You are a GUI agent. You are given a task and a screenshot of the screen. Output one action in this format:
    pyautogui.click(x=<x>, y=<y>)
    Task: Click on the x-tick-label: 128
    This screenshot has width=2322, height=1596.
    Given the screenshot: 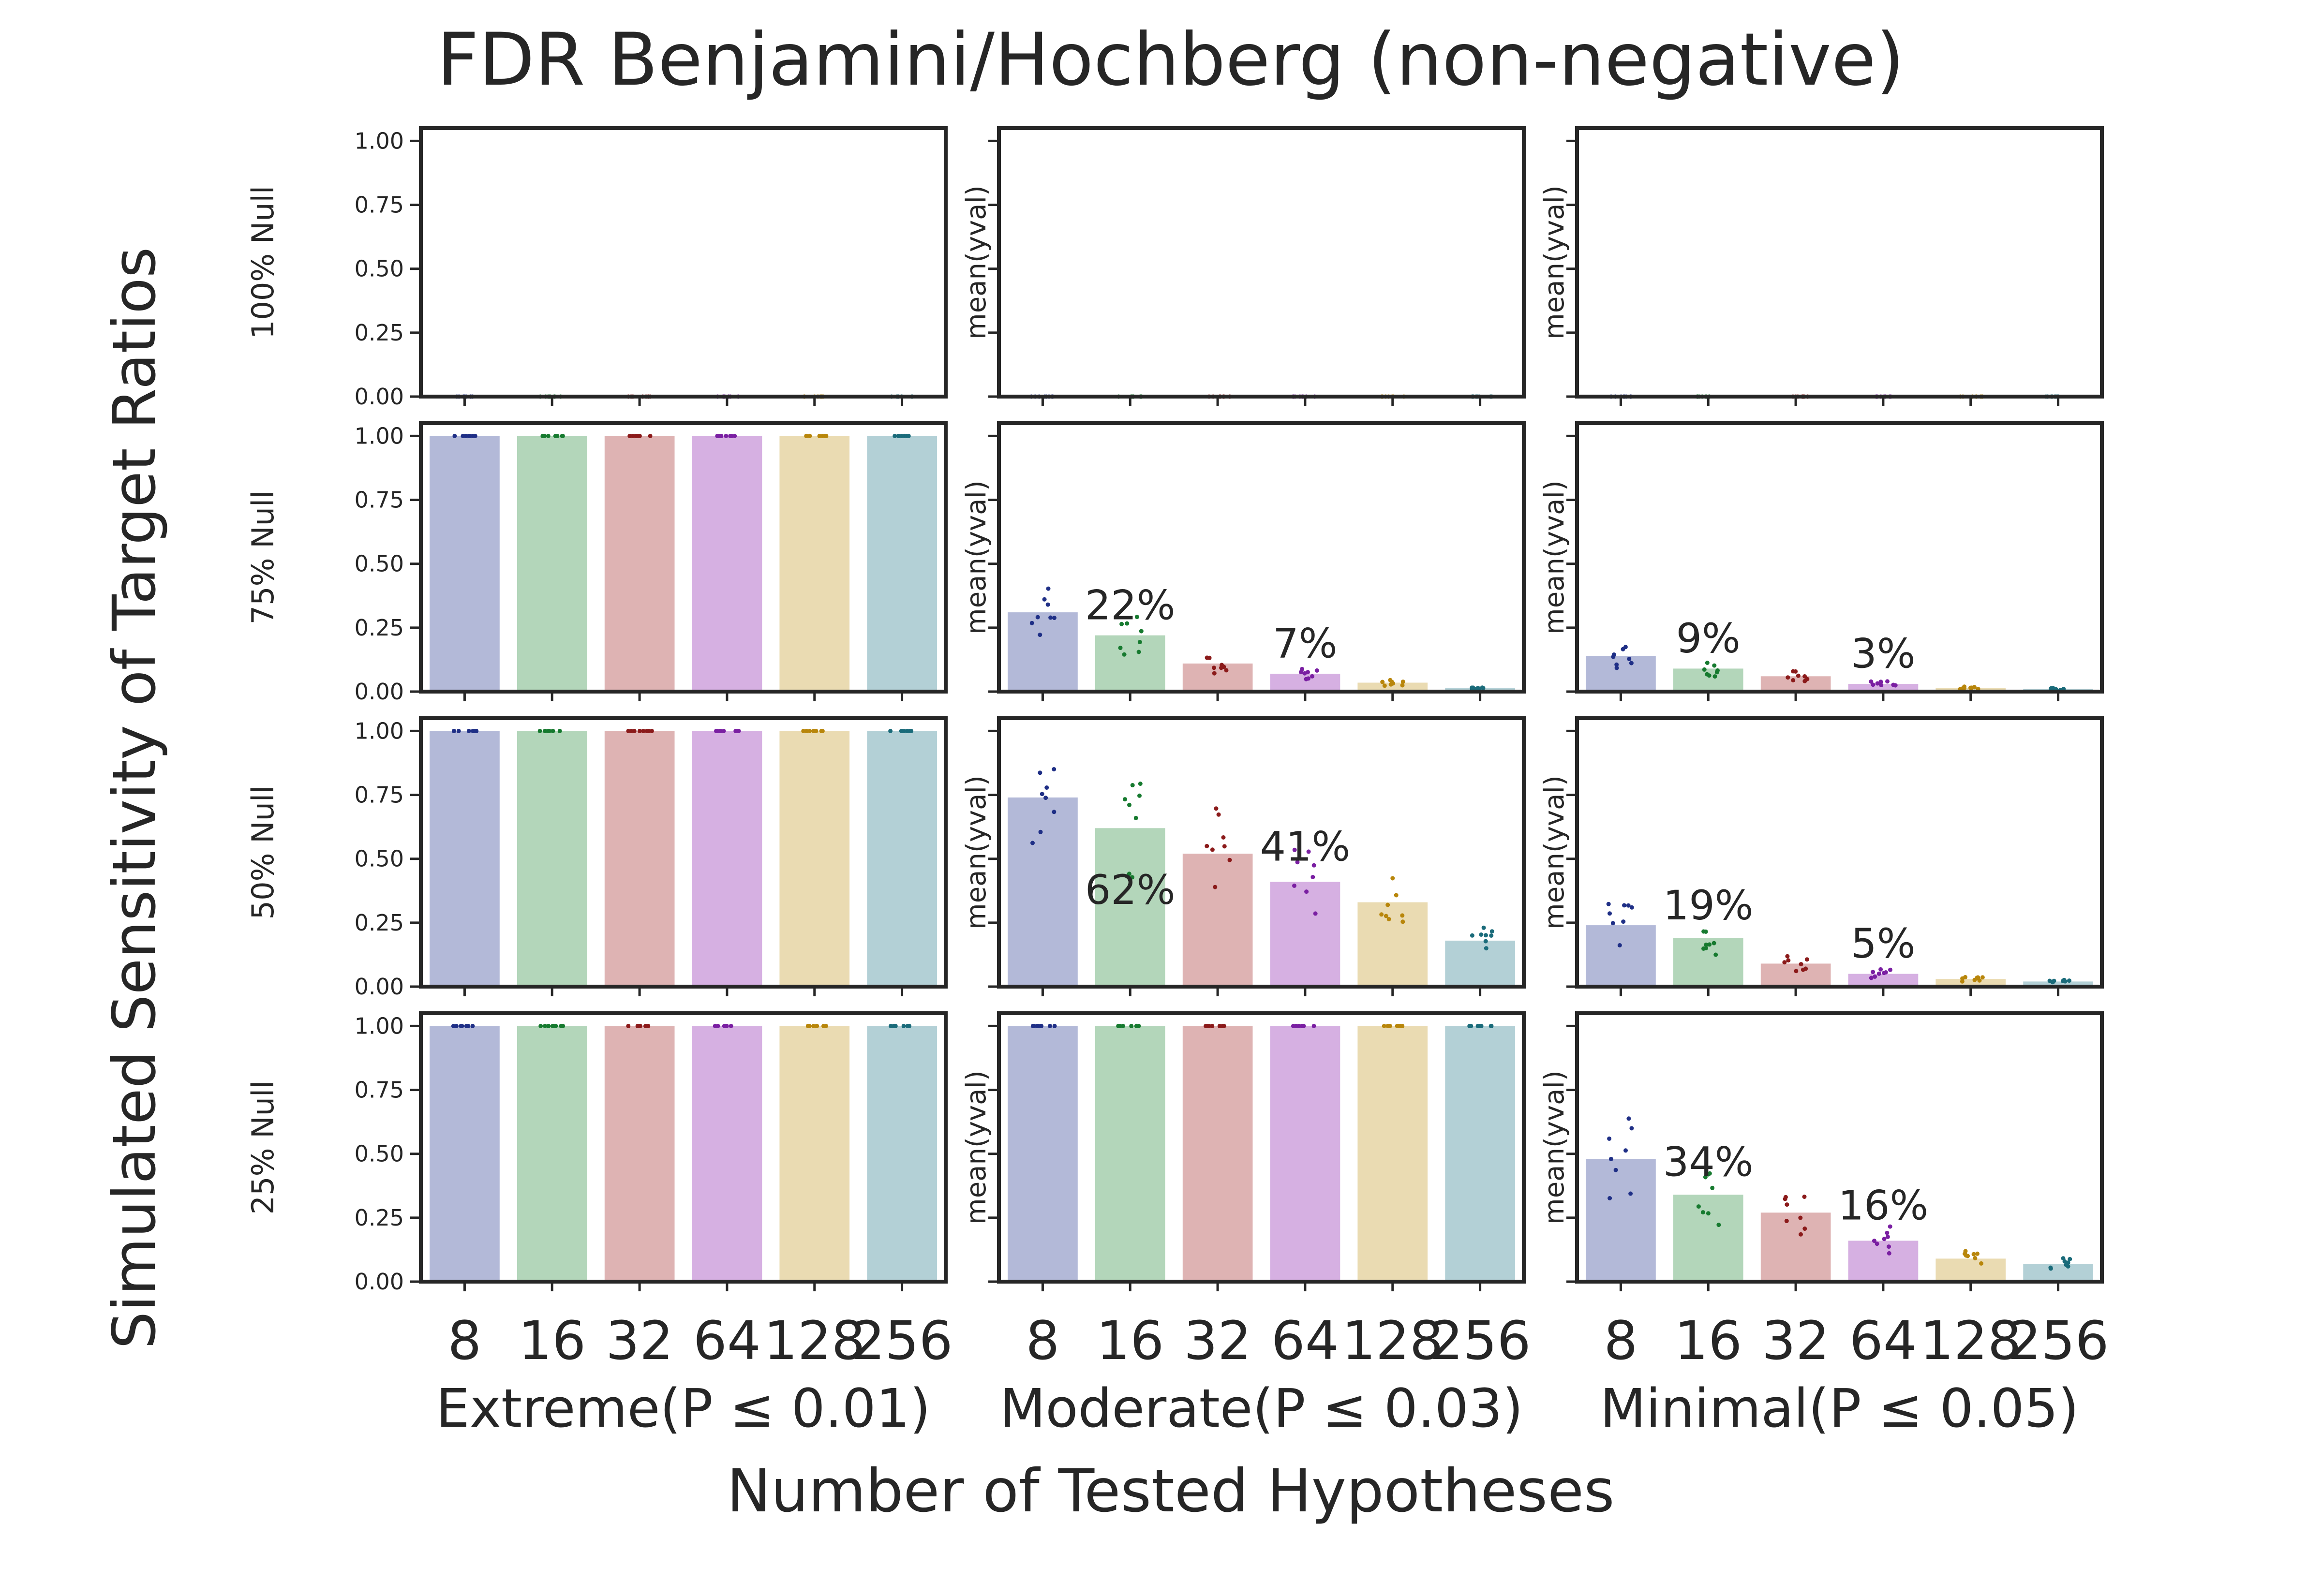 What is the action you would take?
    pyautogui.click(x=1971, y=1341)
    